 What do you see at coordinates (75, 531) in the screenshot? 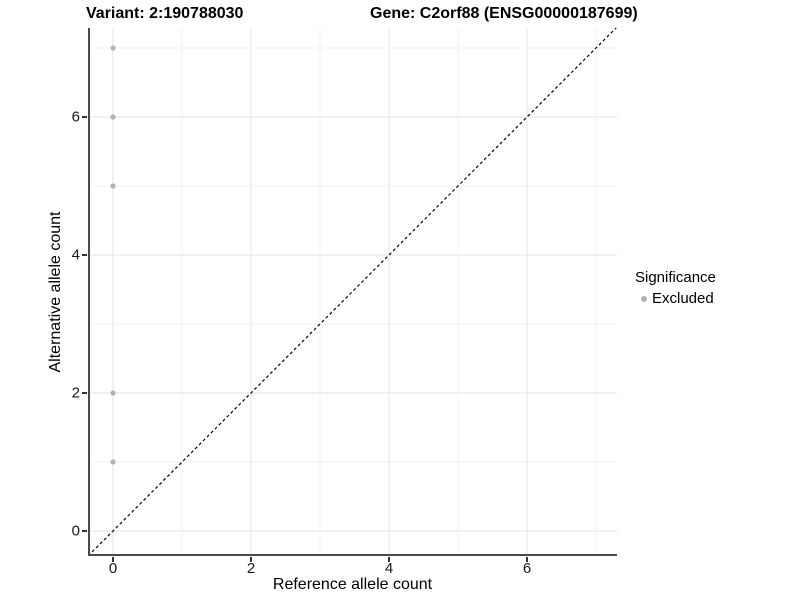
I see `y-tick-label: 0` at bounding box center [75, 531].